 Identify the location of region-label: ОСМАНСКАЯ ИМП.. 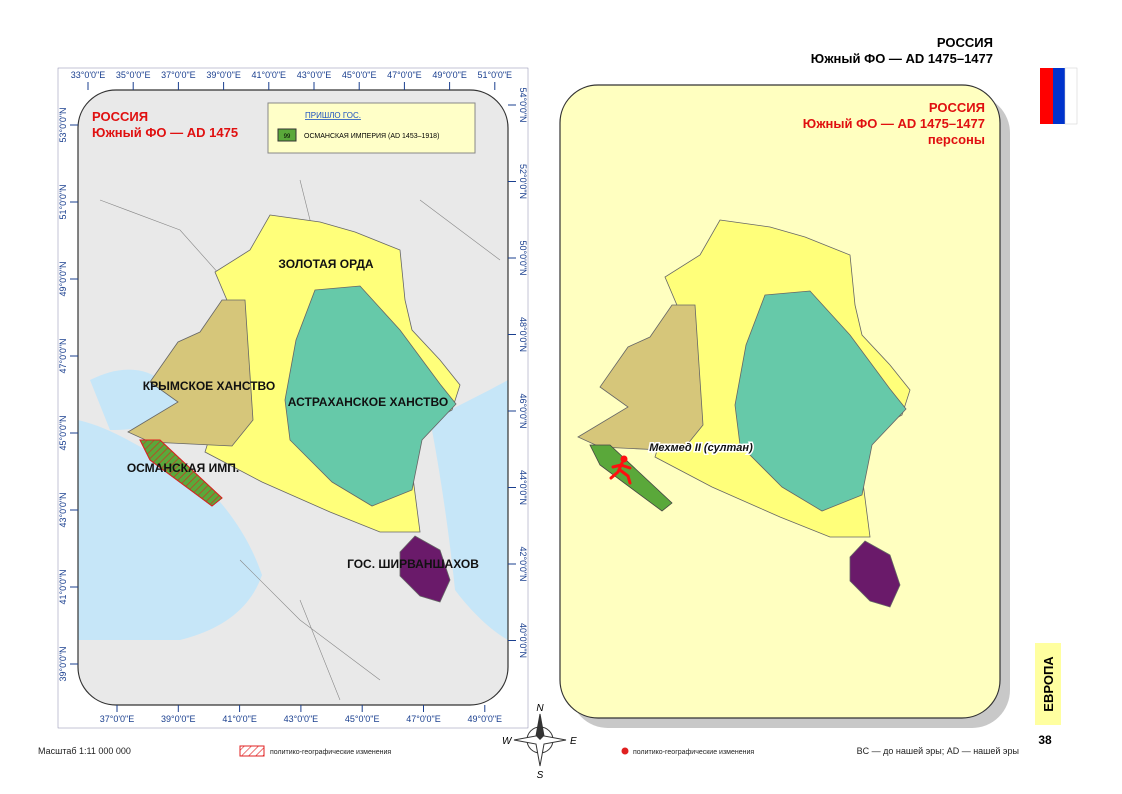
(183, 468).